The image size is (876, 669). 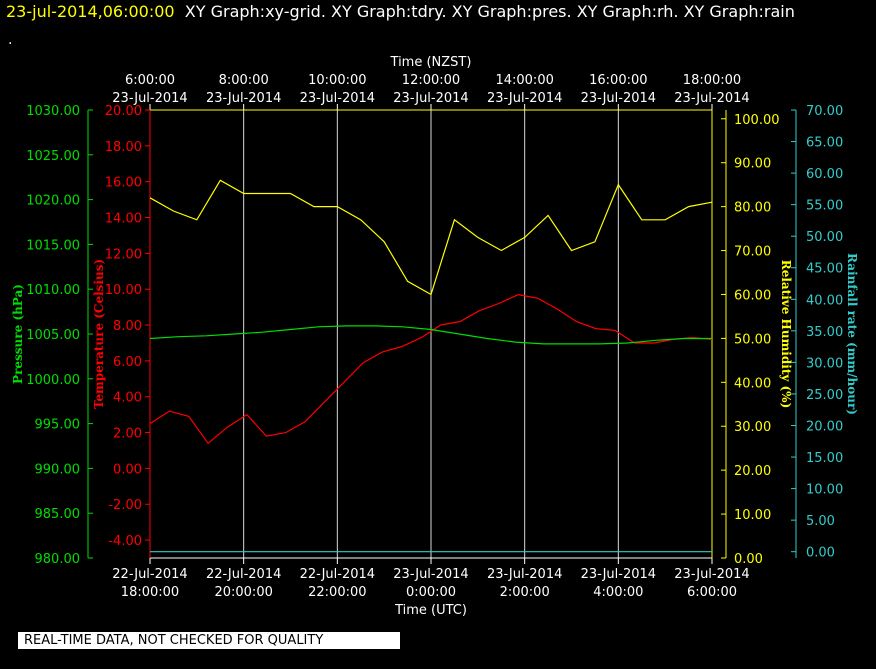 What do you see at coordinates (53, 201) in the screenshot?
I see `pressure-tick-label: 1020.00` at bounding box center [53, 201].